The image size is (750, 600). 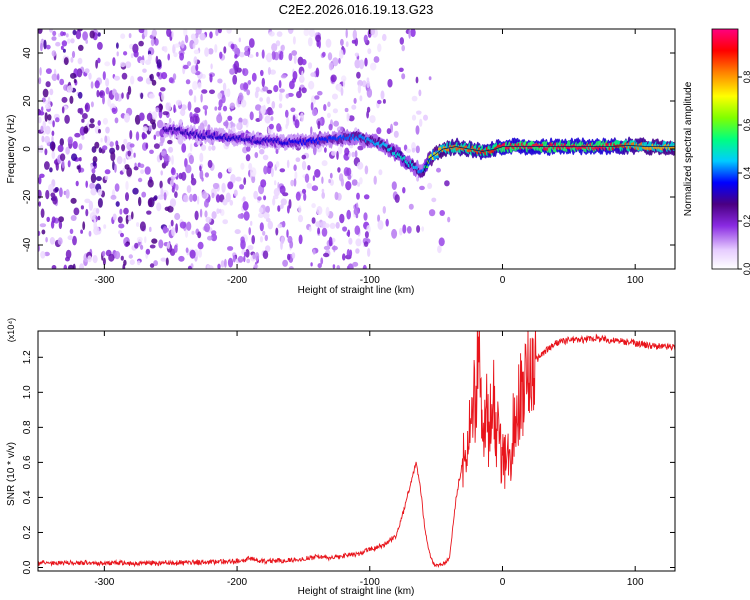 I want to click on bottom-y-axis-label: SNR (10 * v/v), so click(x=11, y=474).